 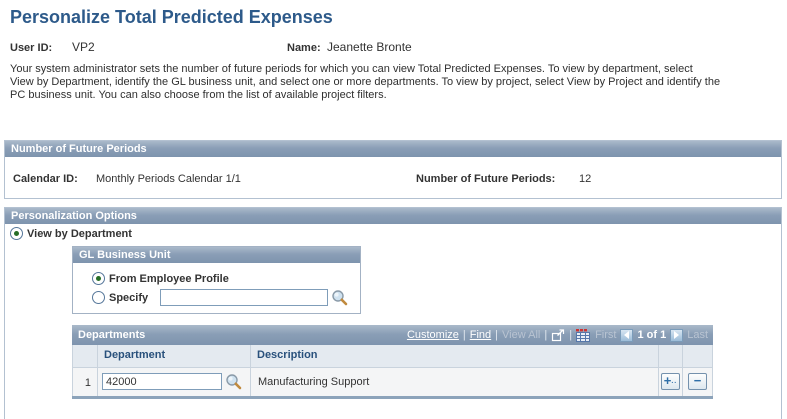 I want to click on specify-lookup-icon, so click(x=339, y=297).